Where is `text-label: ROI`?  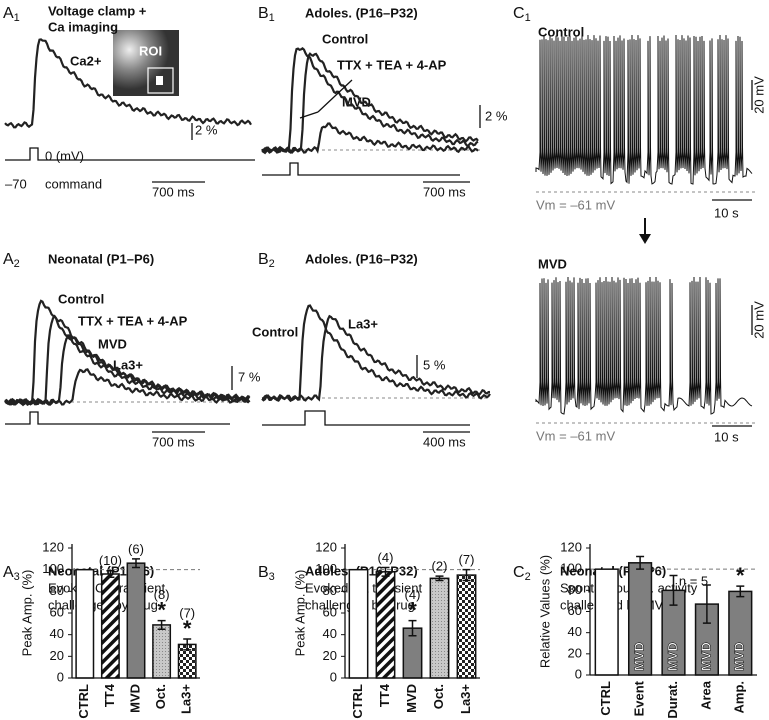 text-label: ROI is located at coordinates (150, 50).